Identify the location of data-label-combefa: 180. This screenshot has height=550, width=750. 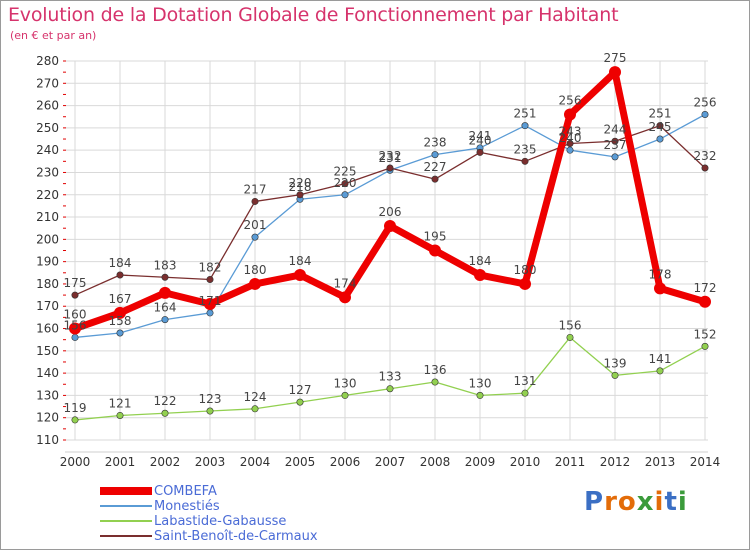
(255, 270).